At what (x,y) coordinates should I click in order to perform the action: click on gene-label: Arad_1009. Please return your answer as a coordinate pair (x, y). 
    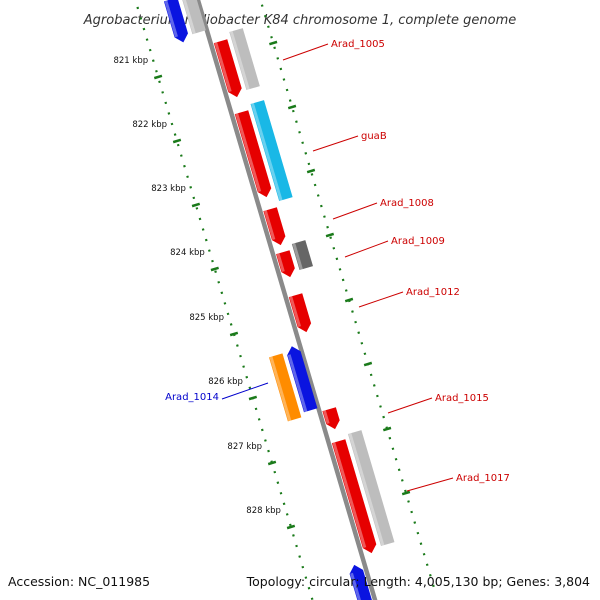
    Looking at the image, I should click on (418, 241).